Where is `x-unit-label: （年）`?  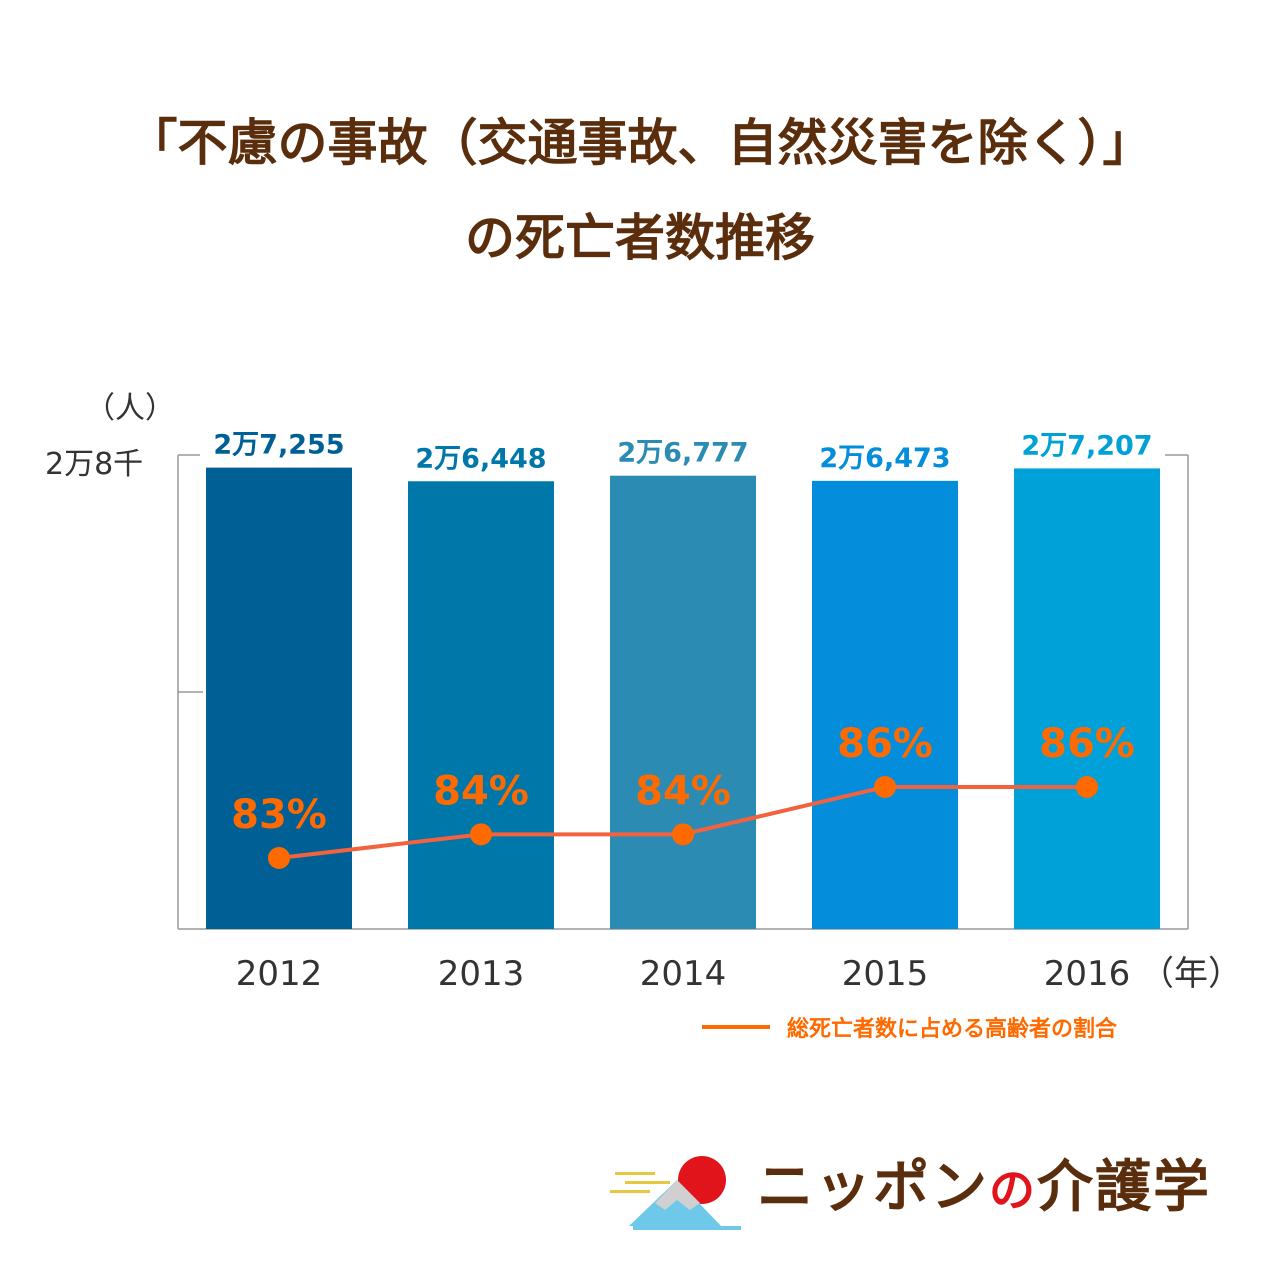 x-unit-label: （年） is located at coordinates (1191, 974).